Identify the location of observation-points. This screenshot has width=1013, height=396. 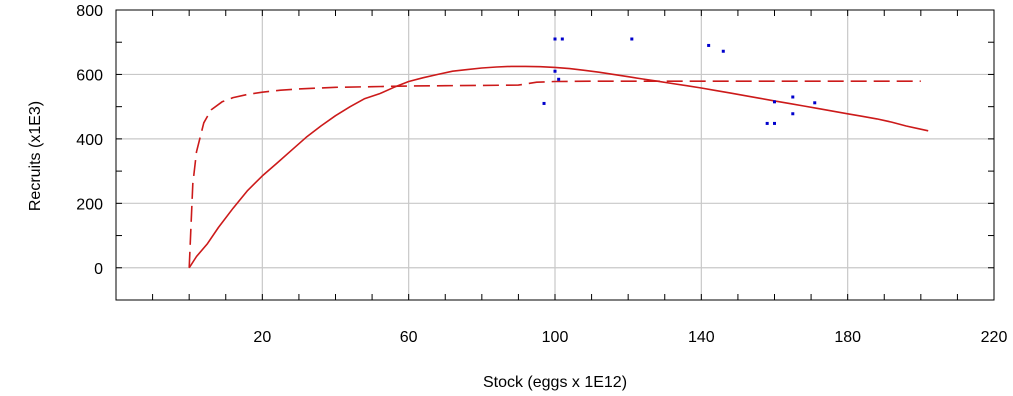
(679, 81).